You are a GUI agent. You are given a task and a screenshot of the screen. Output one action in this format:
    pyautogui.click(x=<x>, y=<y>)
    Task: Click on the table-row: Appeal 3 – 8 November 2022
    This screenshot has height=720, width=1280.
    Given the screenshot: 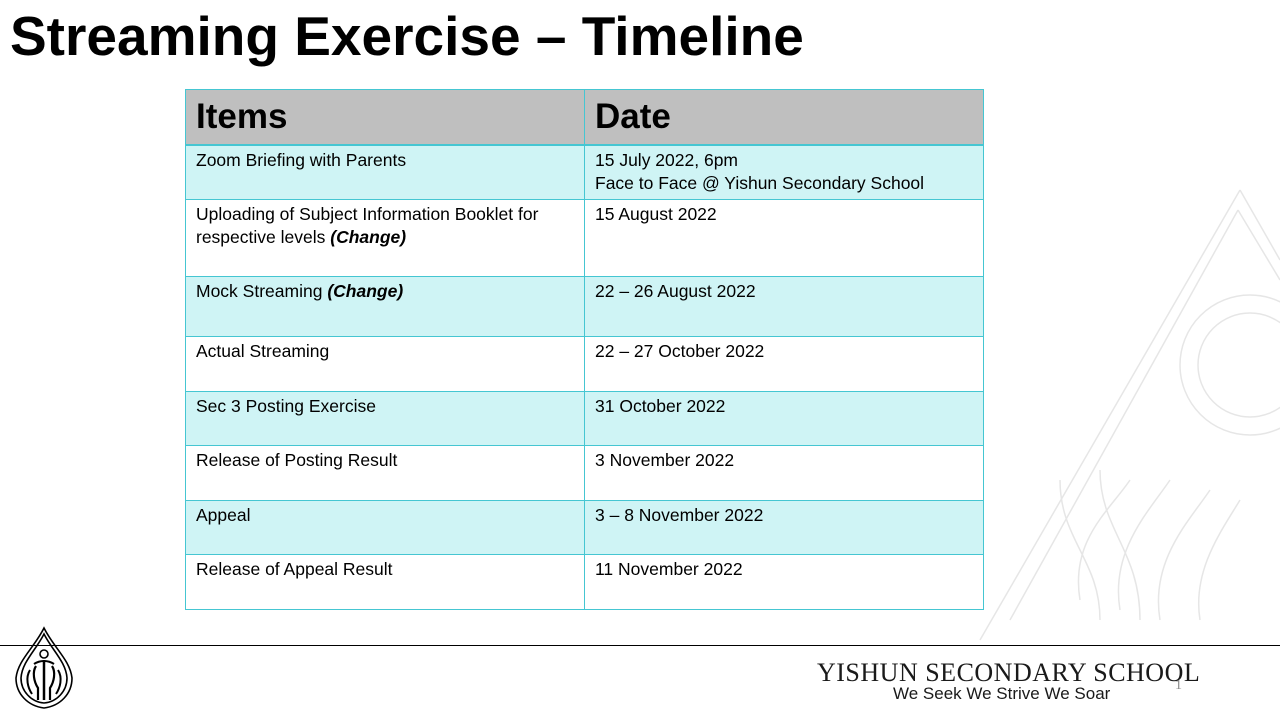 What is the action you would take?
    pyautogui.click(x=584, y=527)
    